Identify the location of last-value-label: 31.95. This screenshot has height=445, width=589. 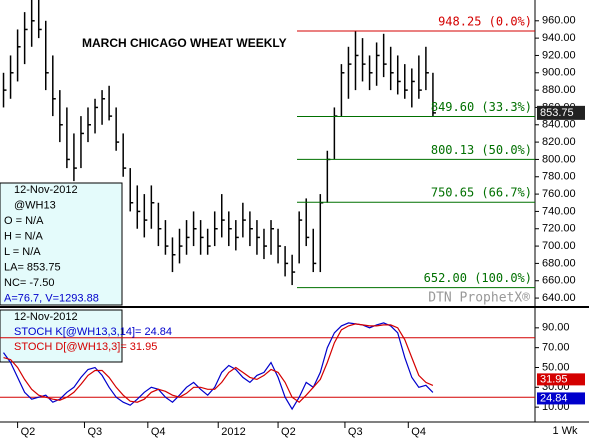
(554, 379).